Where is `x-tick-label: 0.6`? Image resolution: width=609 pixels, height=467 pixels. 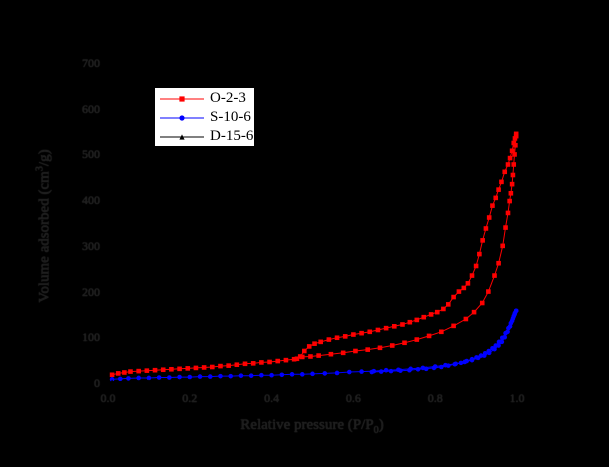
x-tick-label: 0.6 is located at coordinates (353, 398).